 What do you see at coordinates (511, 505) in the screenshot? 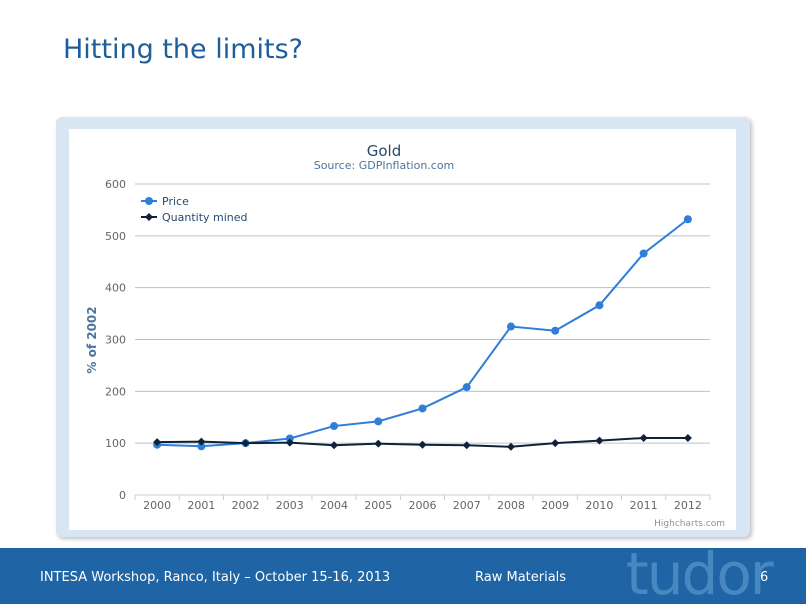
I see `x-tick-label: 2008` at bounding box center [511, 505].